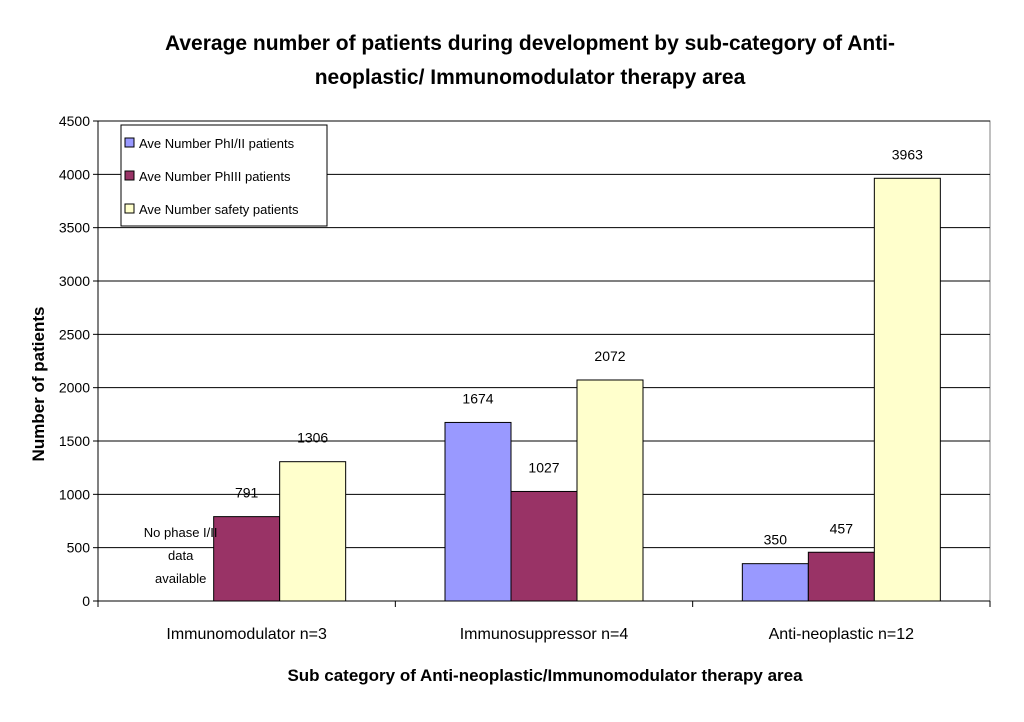  What do you see at coordinates (181, 532) in the screenshot?
I see `annotation-line: No phase I/II` at bounding box center [181, 532].